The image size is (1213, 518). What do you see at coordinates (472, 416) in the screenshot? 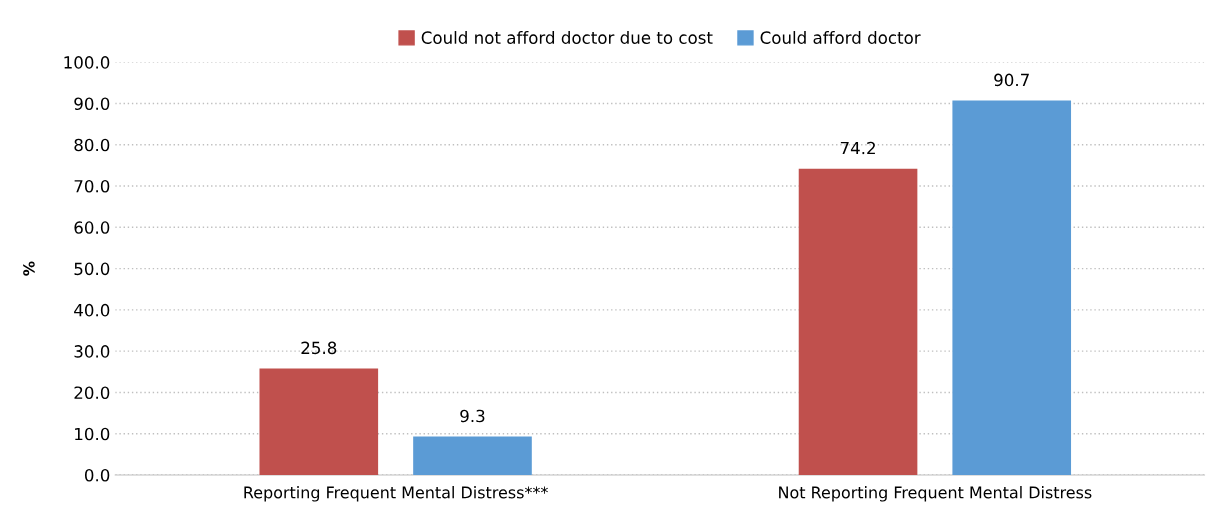
I see `data-label: 9.3` at bounding box center [472, 416].